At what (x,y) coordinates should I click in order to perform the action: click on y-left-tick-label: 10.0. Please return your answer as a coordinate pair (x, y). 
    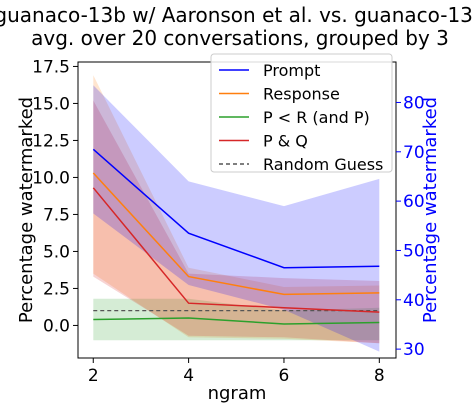
    Looking at the image, I should click on (51, 178).